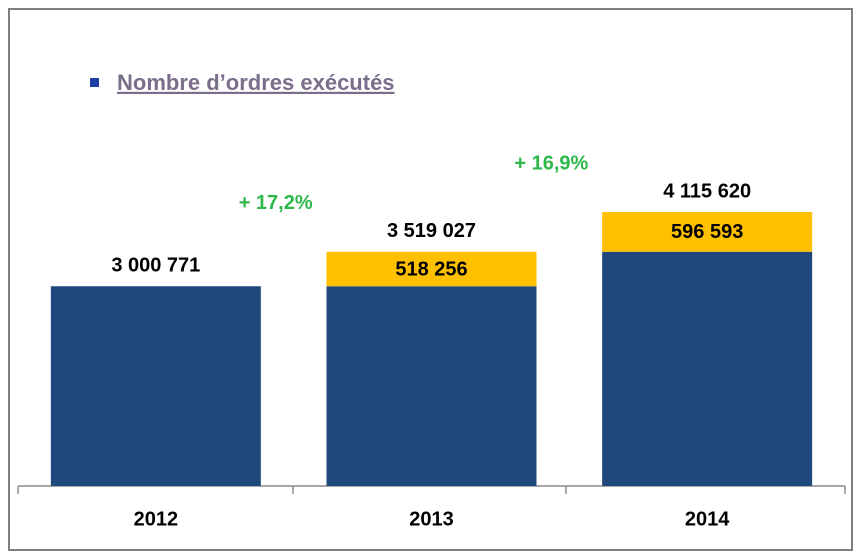  I want to click on x-tick-label: 2014, so click(707, 519).